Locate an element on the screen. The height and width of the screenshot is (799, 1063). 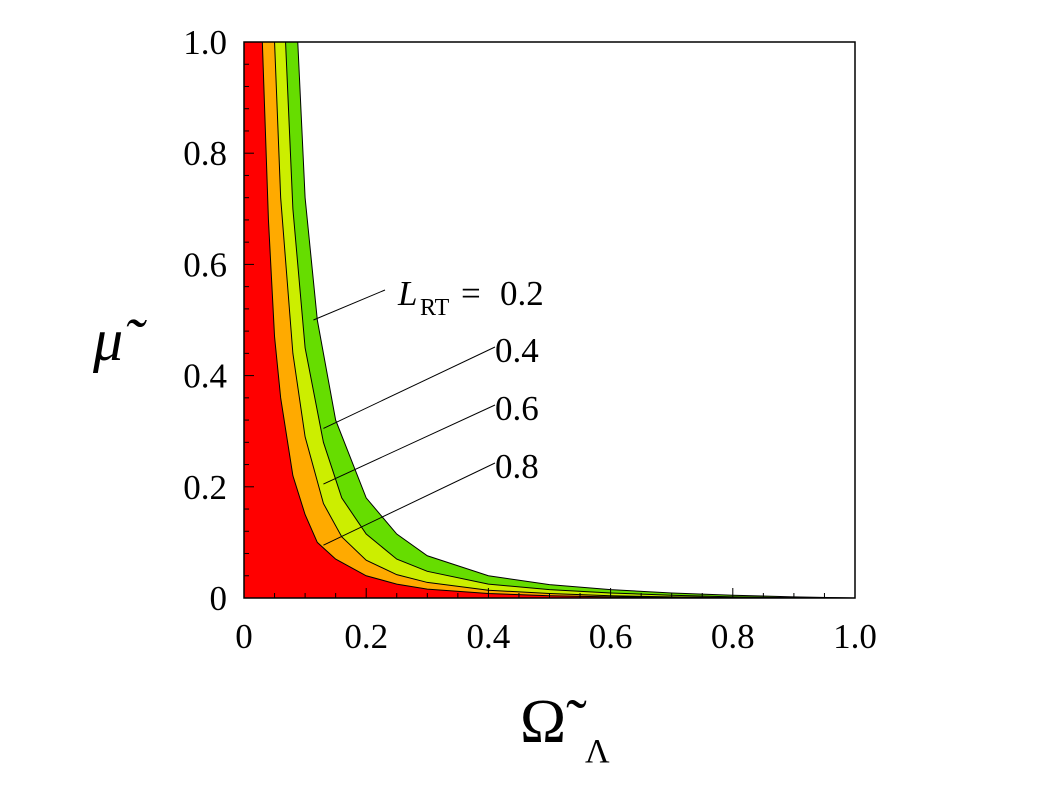
curve-label-0.8: 0.8 is located at coordinates (517, 466).